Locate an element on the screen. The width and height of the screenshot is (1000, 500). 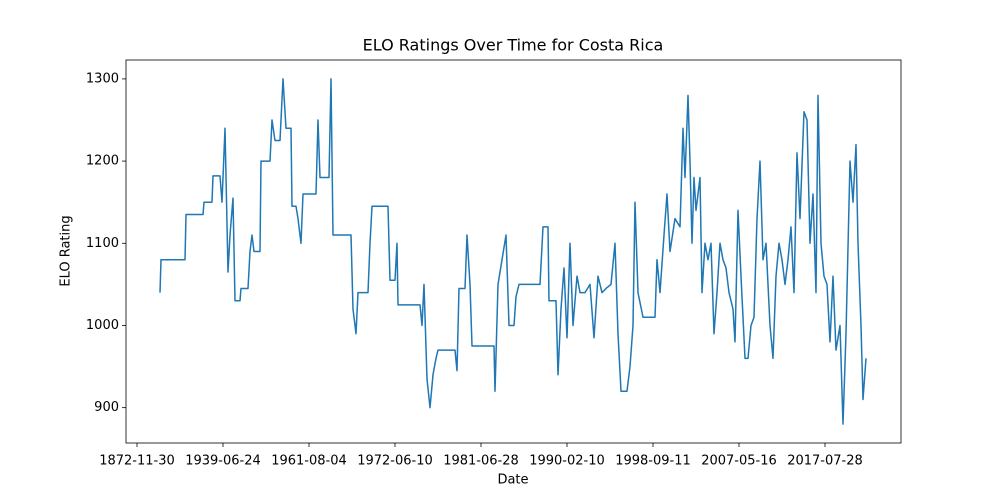
x-tick-label: 1981-06-28 is located at coordinates (481, 461).